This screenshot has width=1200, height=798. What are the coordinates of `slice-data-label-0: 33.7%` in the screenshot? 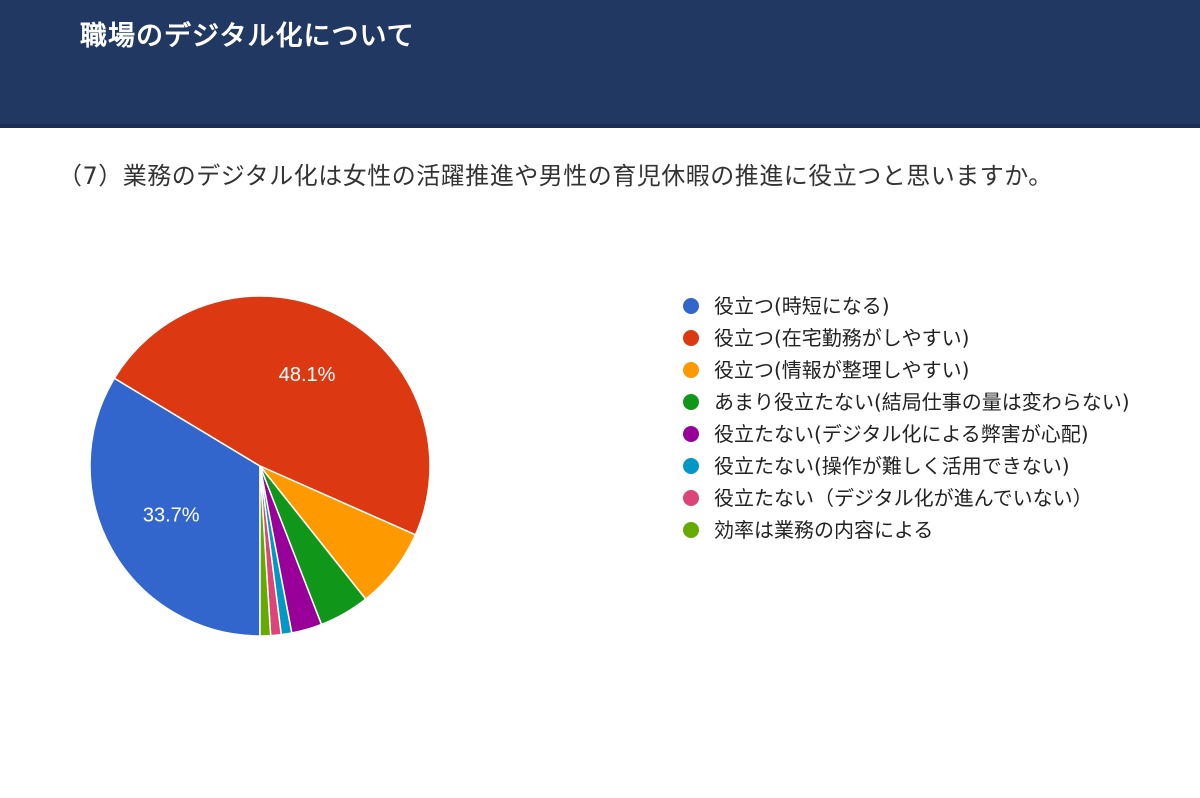 It's located at (171, 515).